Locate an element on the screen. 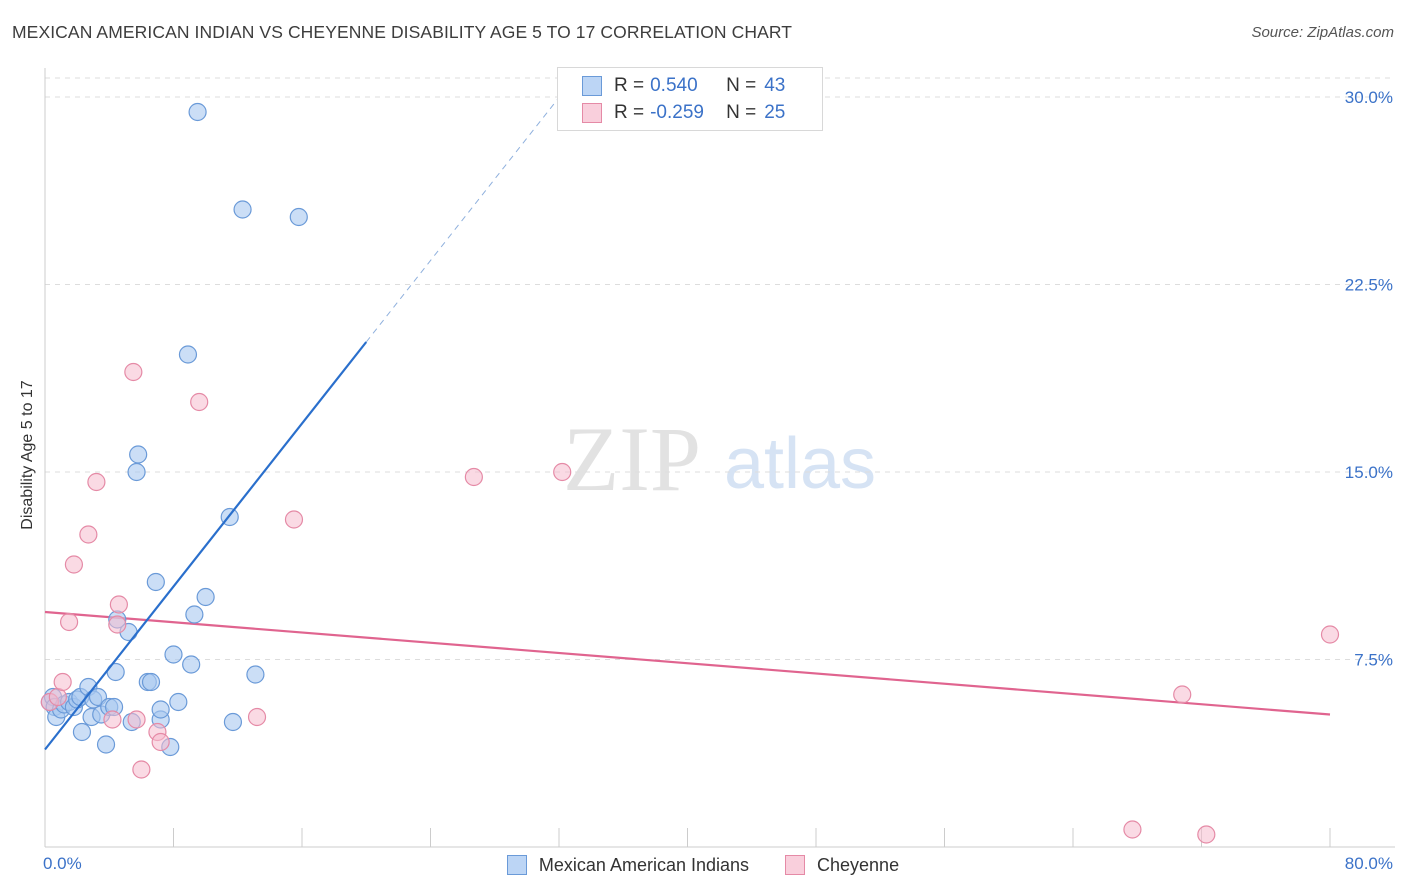  y-tick-label: 7.5% is located at coordinates (1373, 660).